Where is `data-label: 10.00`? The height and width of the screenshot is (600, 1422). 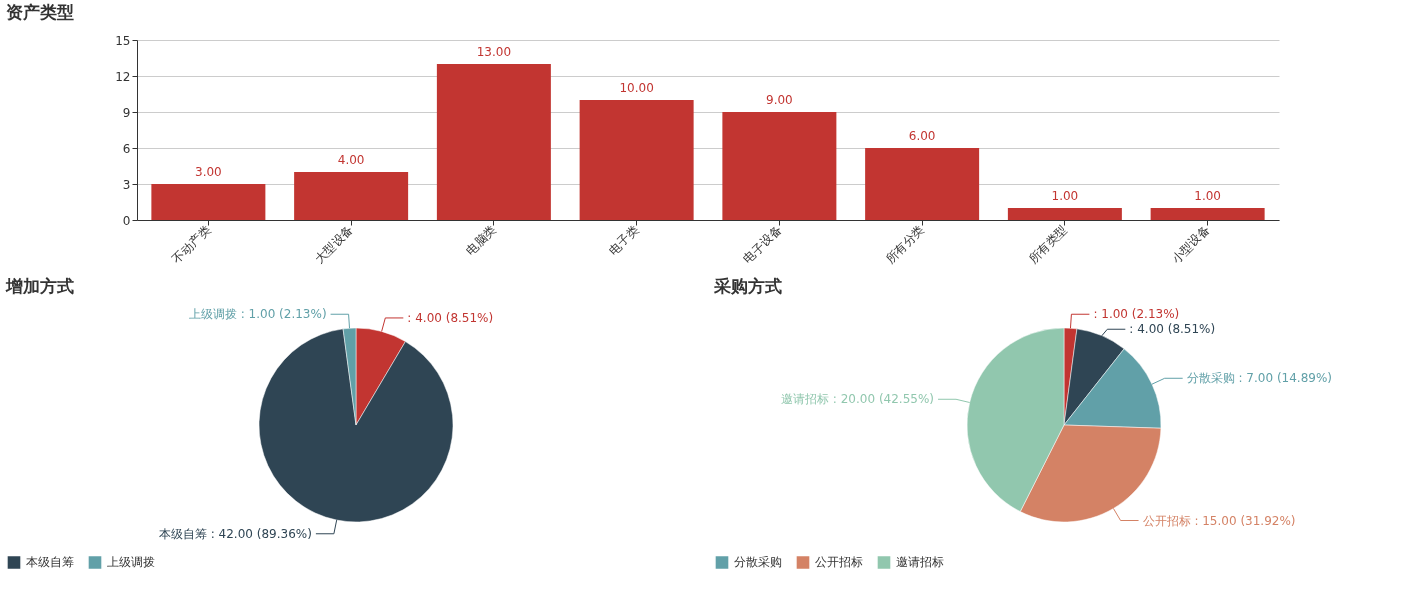
data-label: 10.00 is located at coordinates (636, 88).